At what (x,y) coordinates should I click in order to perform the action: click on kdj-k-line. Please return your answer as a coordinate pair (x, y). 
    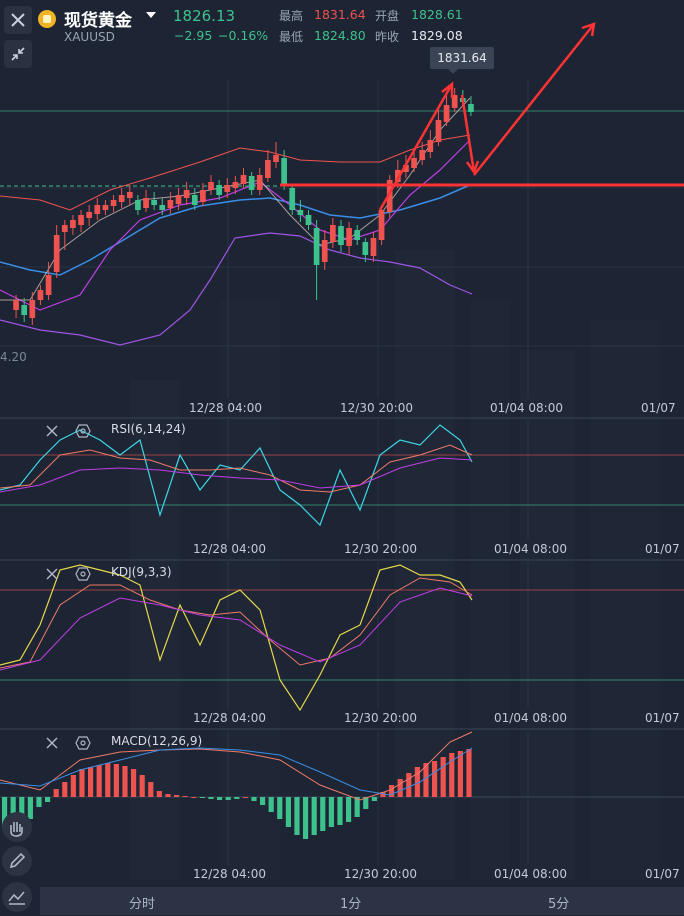
    Looking at the image, I should click on (236, 623).